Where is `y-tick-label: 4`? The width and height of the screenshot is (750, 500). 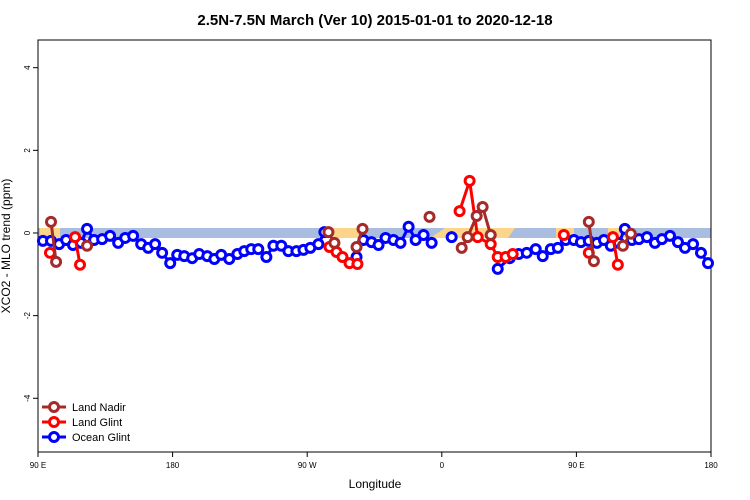
y-tick-label: 4 is located at coordinates (27, 67).